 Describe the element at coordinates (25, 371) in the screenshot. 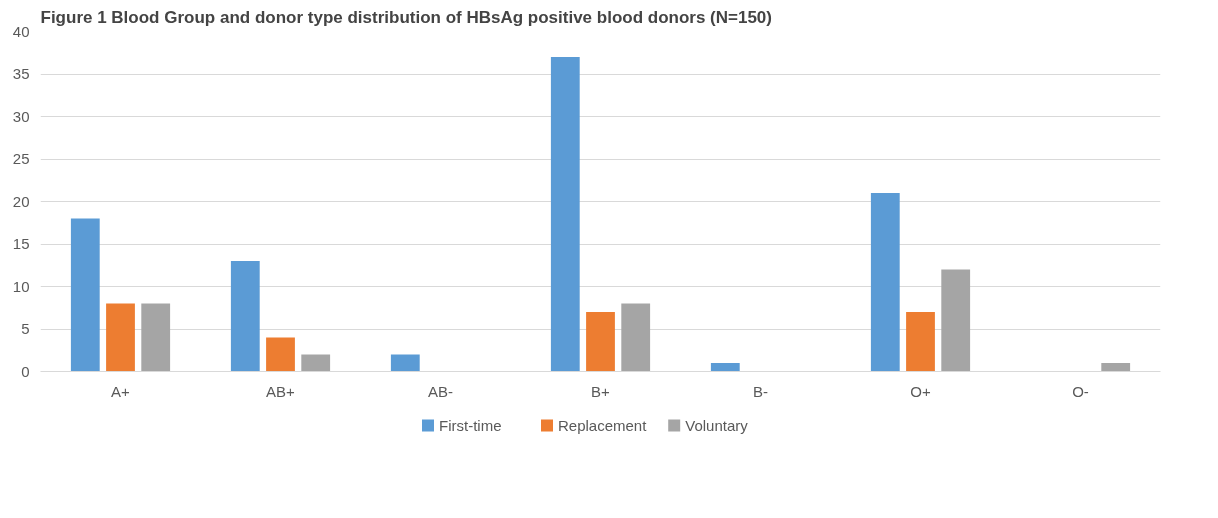

I see `y-tick-label: 0` at that location.